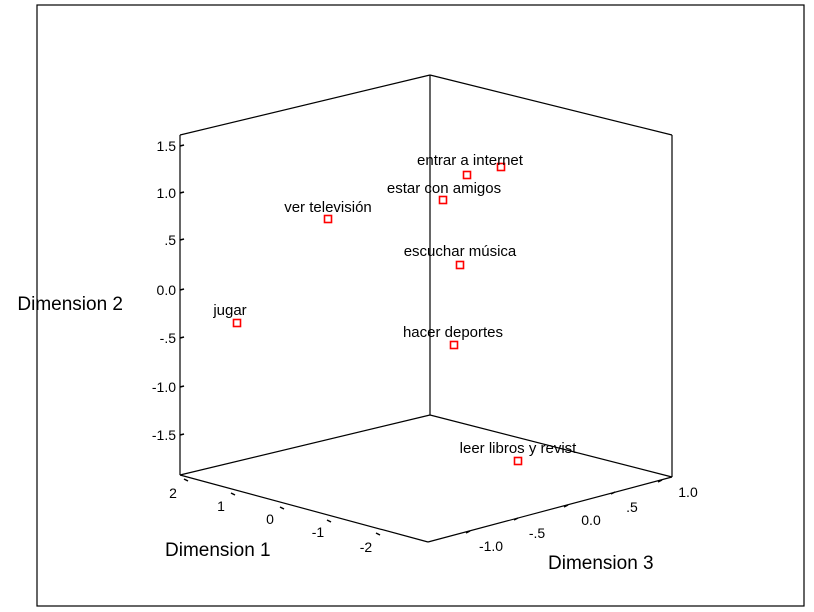 The width and height of the screenshot is (814, 612). I want to click on y-tick-label: 1.5, so click(167, 146).